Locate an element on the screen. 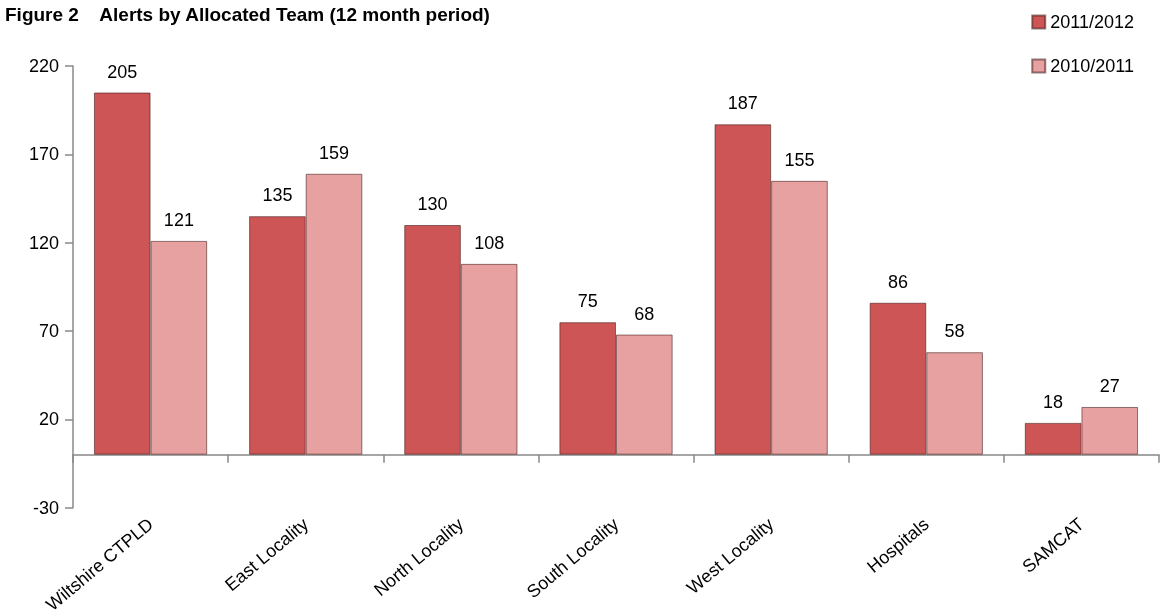 The height and width of the screenshot is (616, 1163). data-label: 155 is located at coordinates (799, 159).